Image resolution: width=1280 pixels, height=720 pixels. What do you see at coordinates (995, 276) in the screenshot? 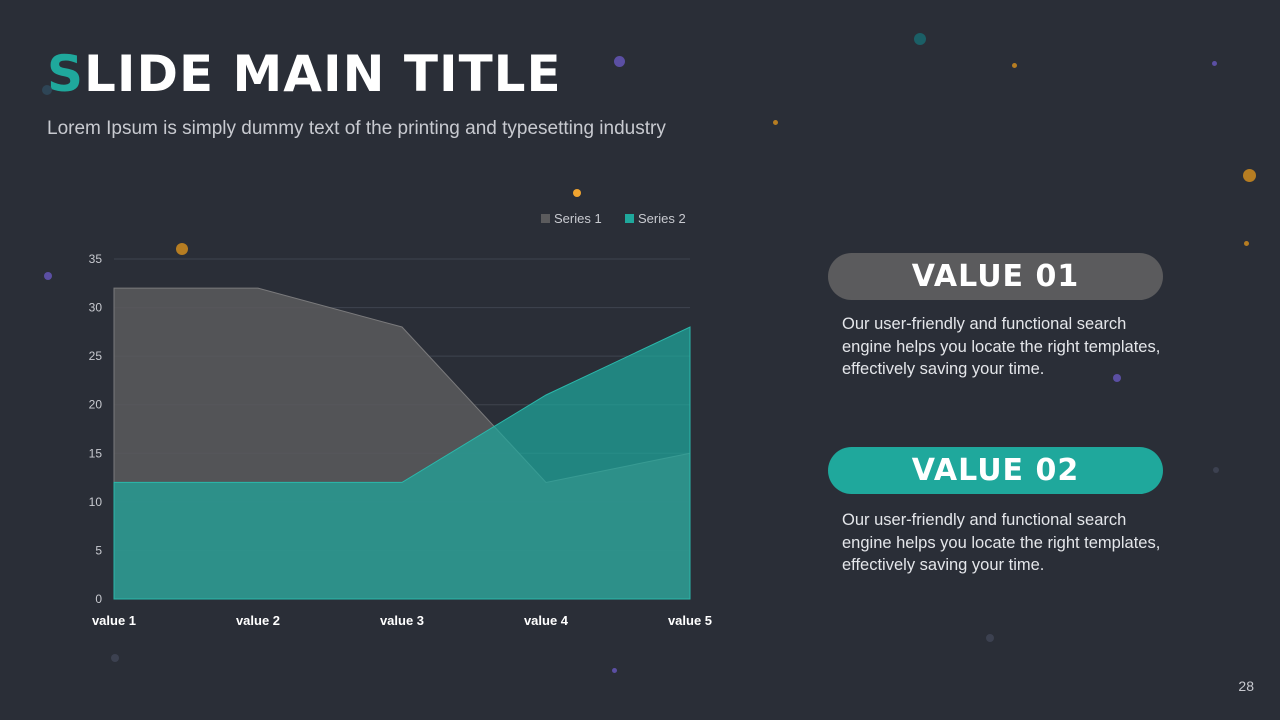
I see `value-01-badge: VALUE 01` at bounding box center [995, 276].